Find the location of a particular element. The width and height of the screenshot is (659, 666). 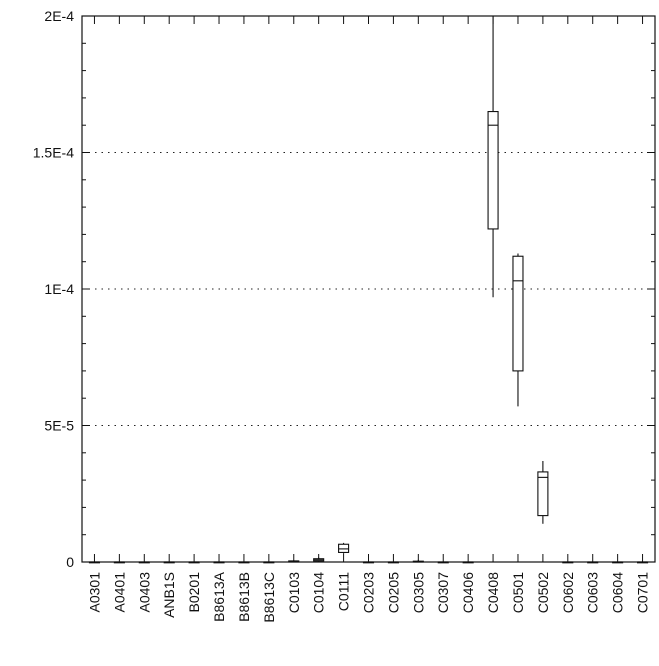

x-category-label: C0305 is located at coordinates (418, 592).